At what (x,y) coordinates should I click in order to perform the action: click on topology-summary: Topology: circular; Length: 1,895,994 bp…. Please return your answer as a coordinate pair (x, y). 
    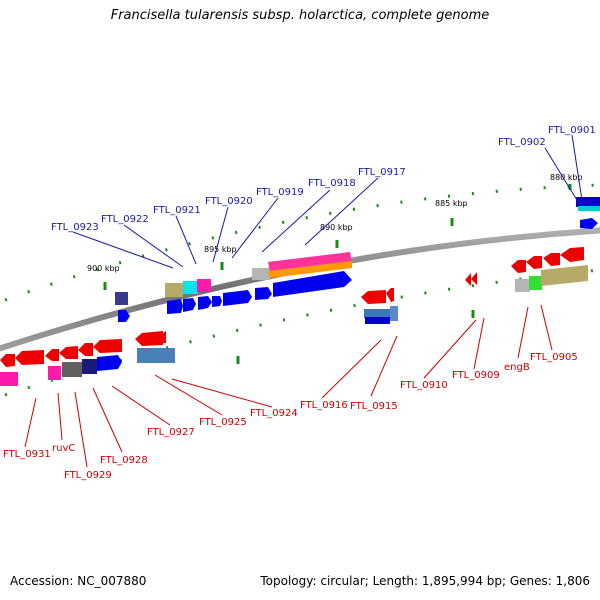
    Looking at the image, I should click on (425, 581).